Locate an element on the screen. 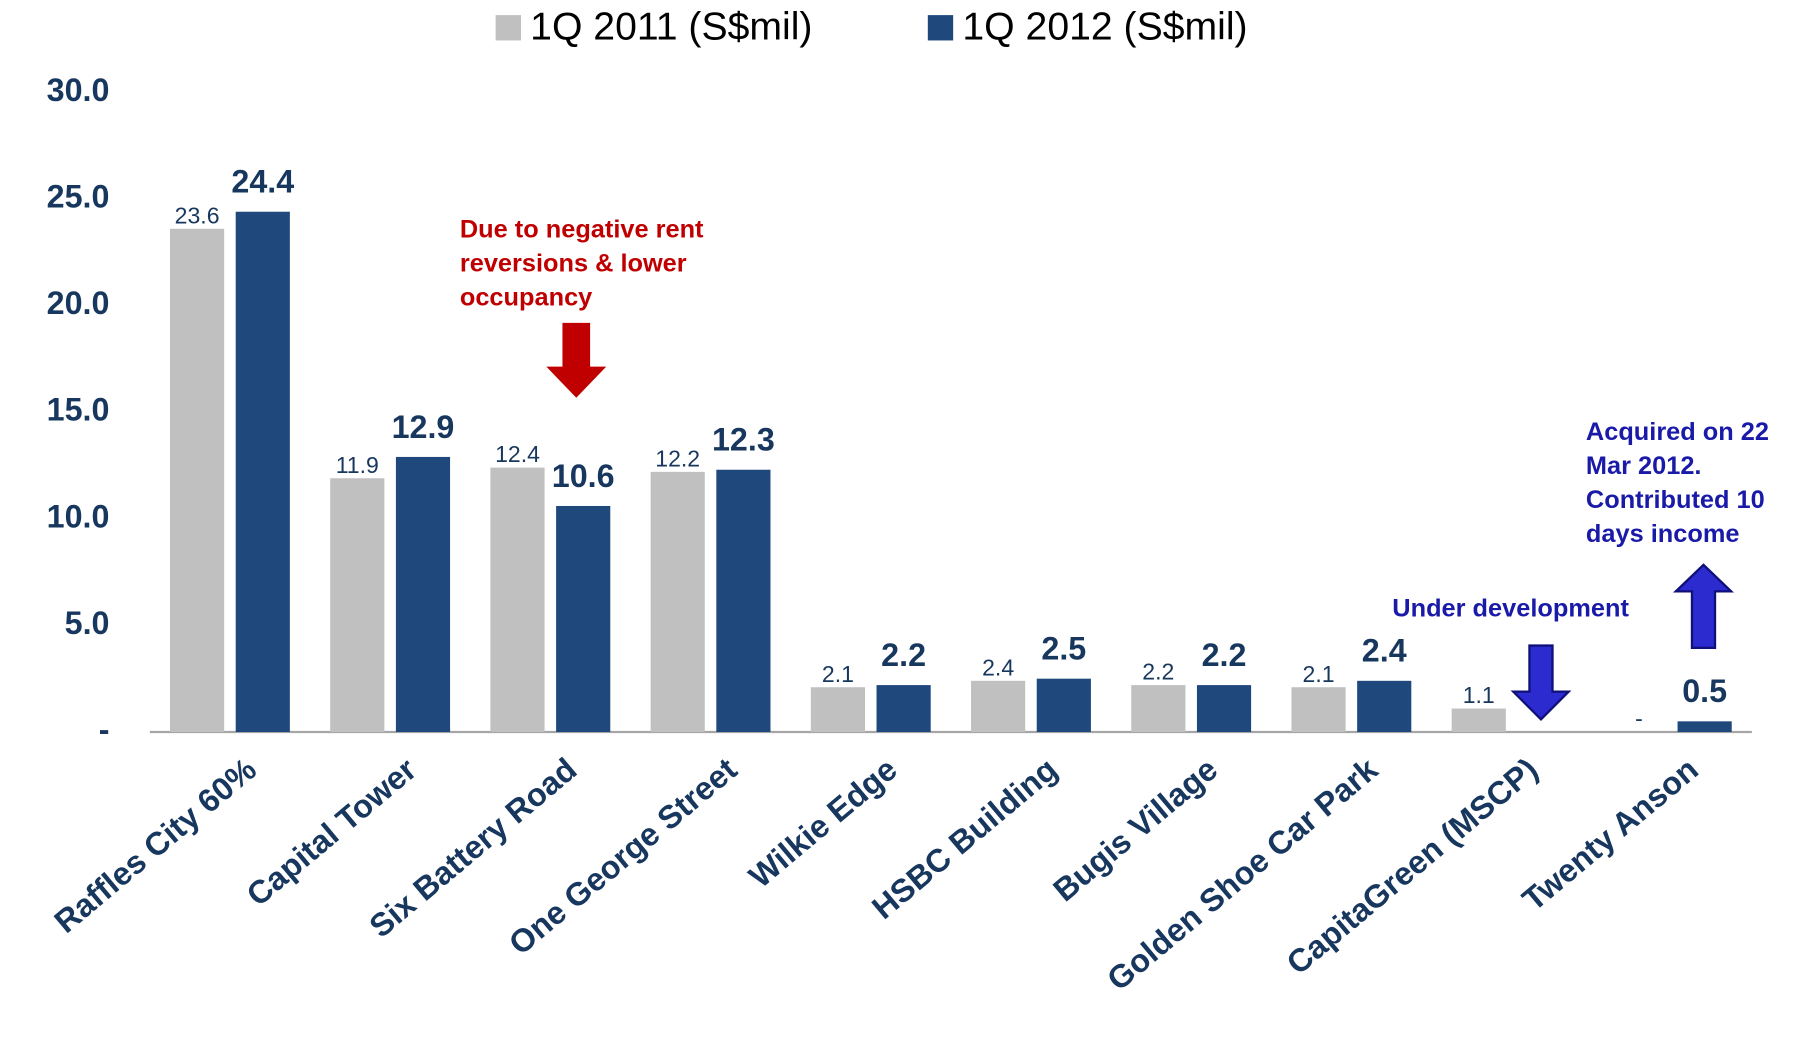  y-tick-label: 10.0 is located at coordinates (78, 516).